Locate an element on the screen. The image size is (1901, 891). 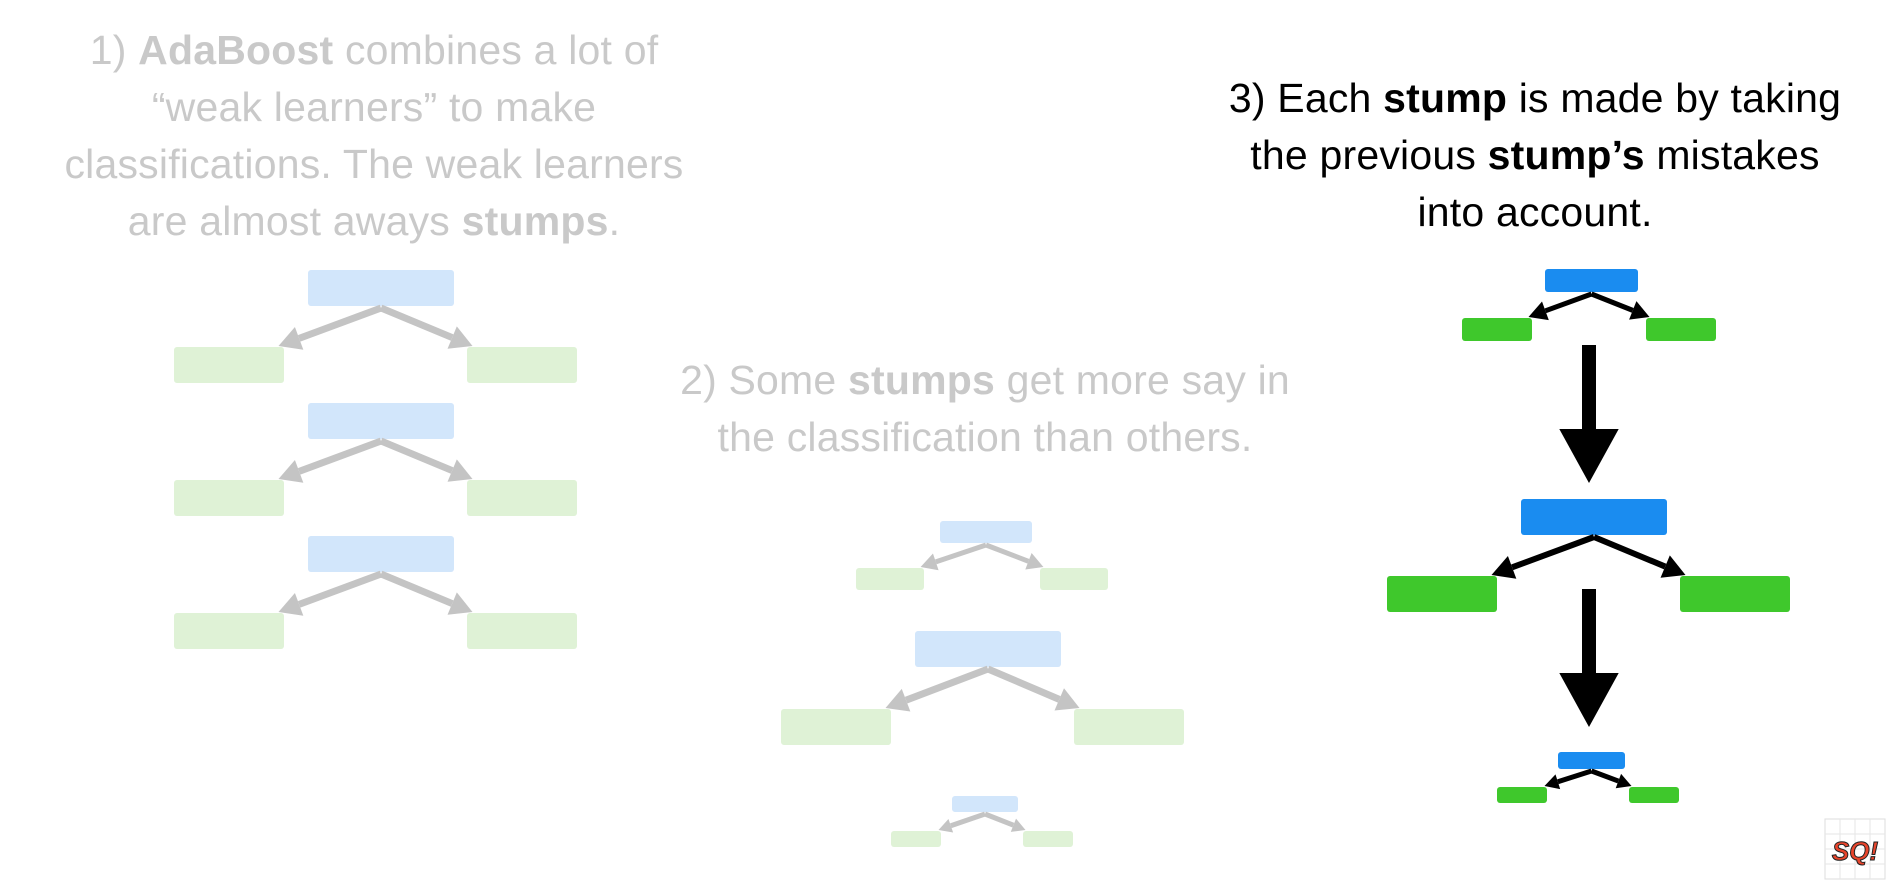
caption-step-2-line-2: the classification than others. is located at coordinates (985, 437).